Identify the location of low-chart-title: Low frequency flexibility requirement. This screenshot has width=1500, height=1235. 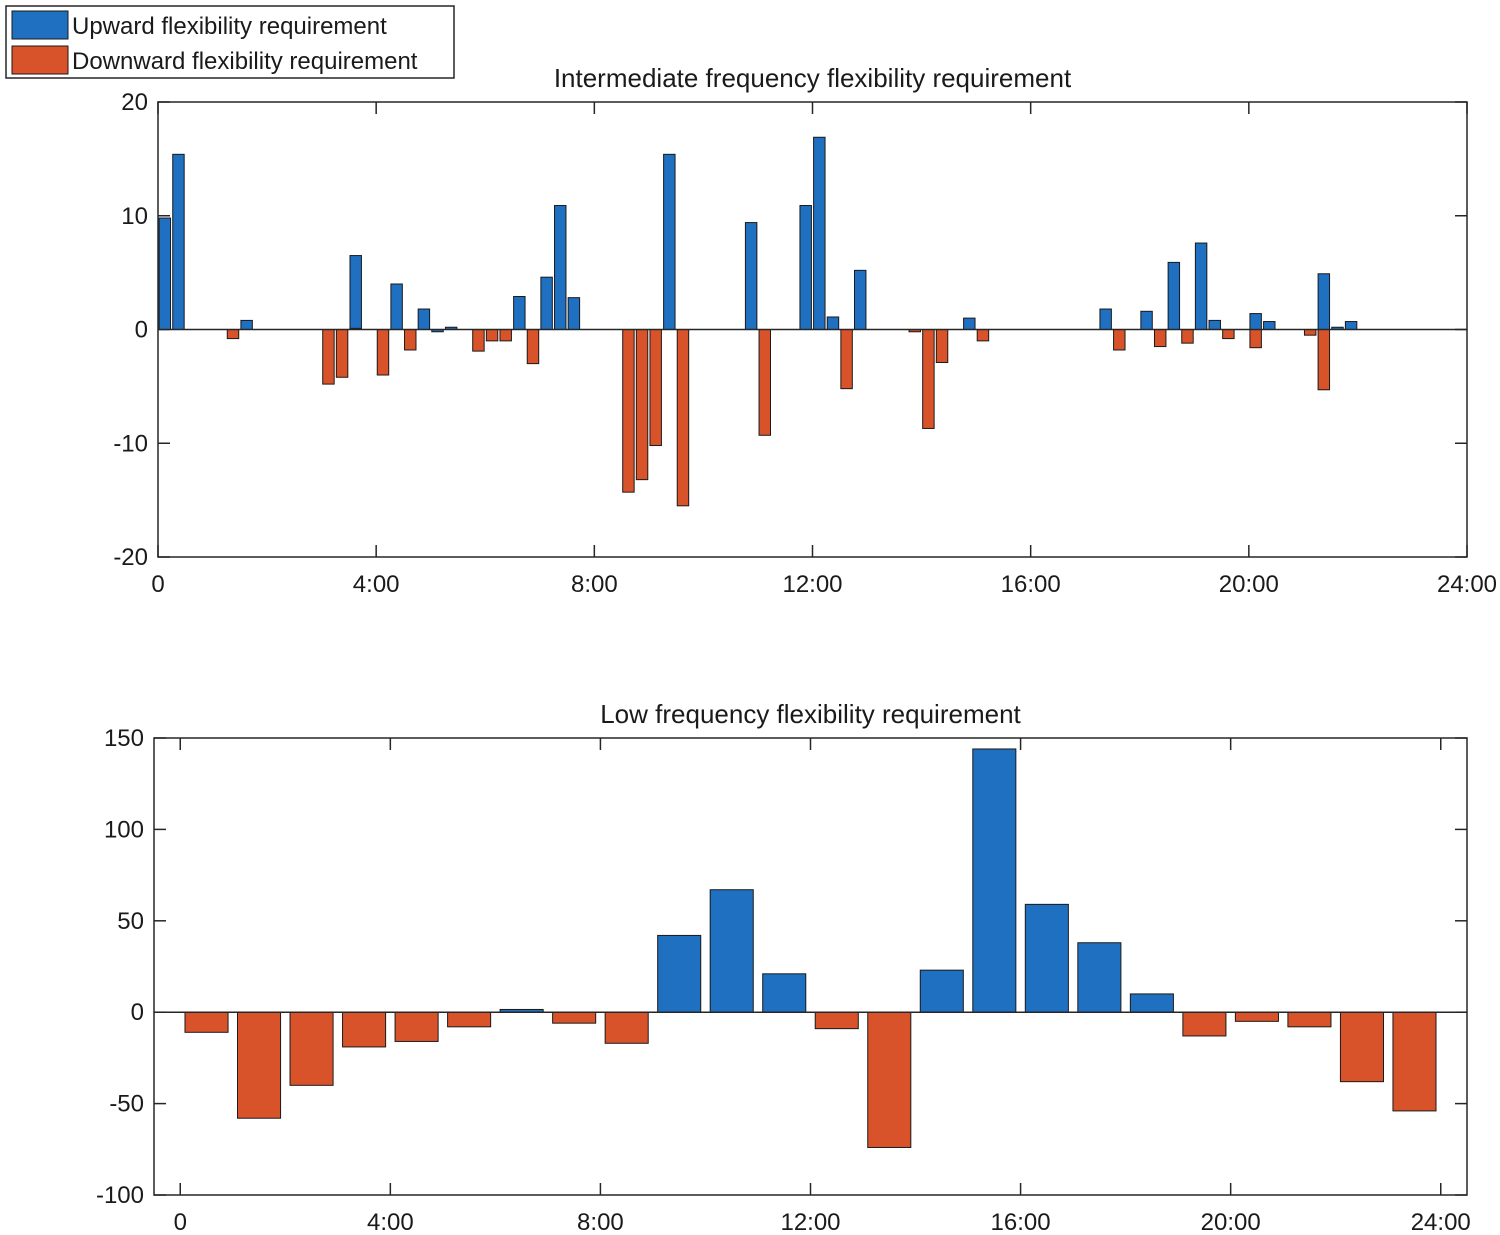
(810, 714).